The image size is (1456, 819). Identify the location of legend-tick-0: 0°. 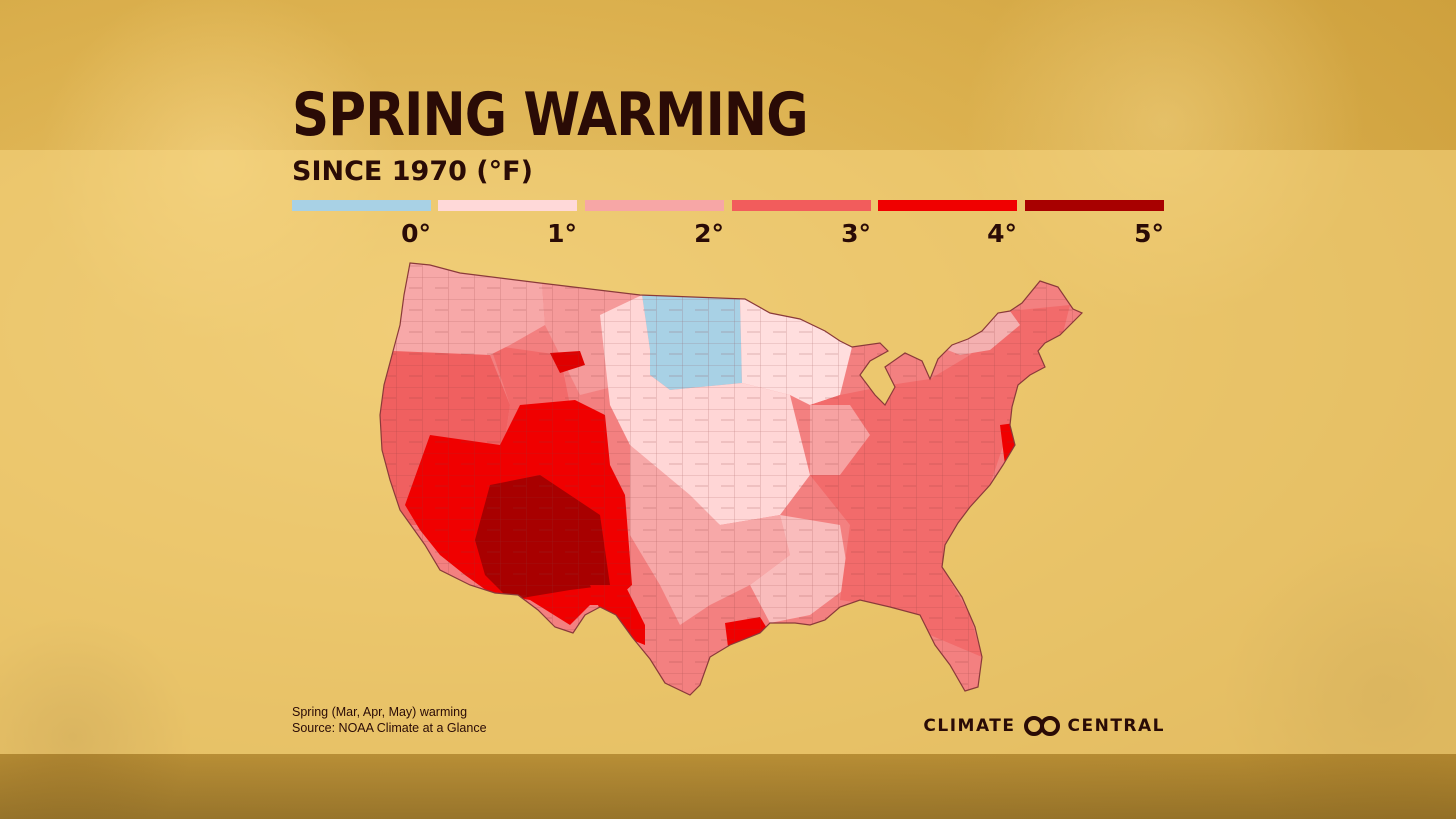
(416, 233).